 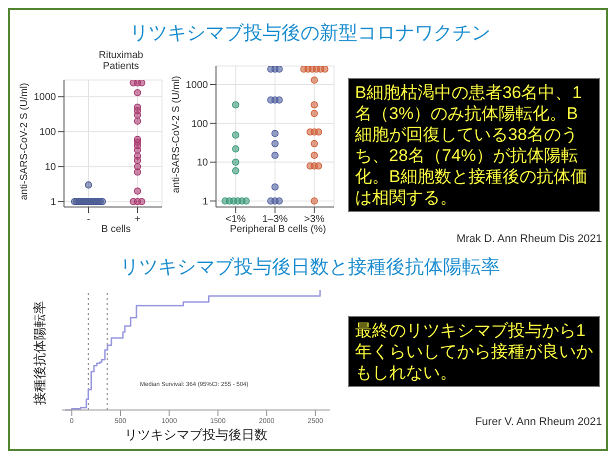 What do you see at coordinates (121, 61) in the screenshot?
I see `chart-title: Rituximab Patients` at bounding box center [121, 61].